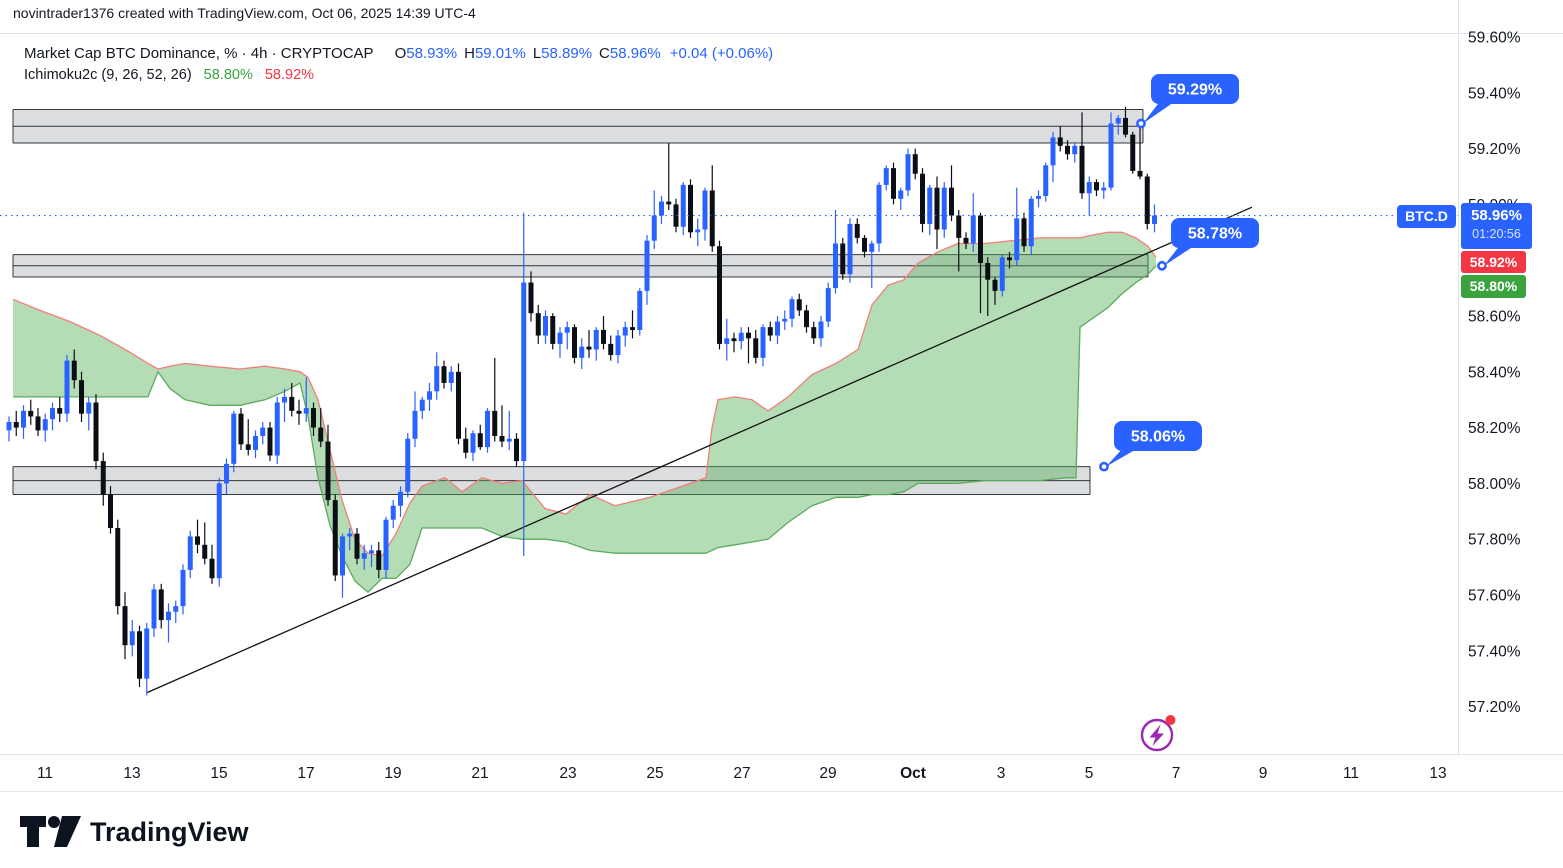 Image resolution: width=1563 pixels, height=868 pixels. Describe the element at coordinates (1496, 226) in the screenshot. I see `last-price-flag: 58.96% 01:20:56` at that location.